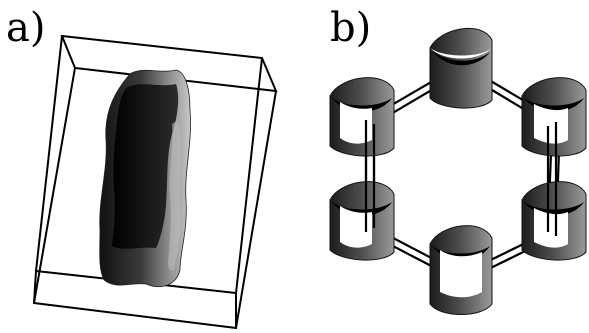 This screenshot has height=333, width=589. Describe the element at coordinates (351, 28) in the screenshot. I see `panel-b-label: b)` at that location.